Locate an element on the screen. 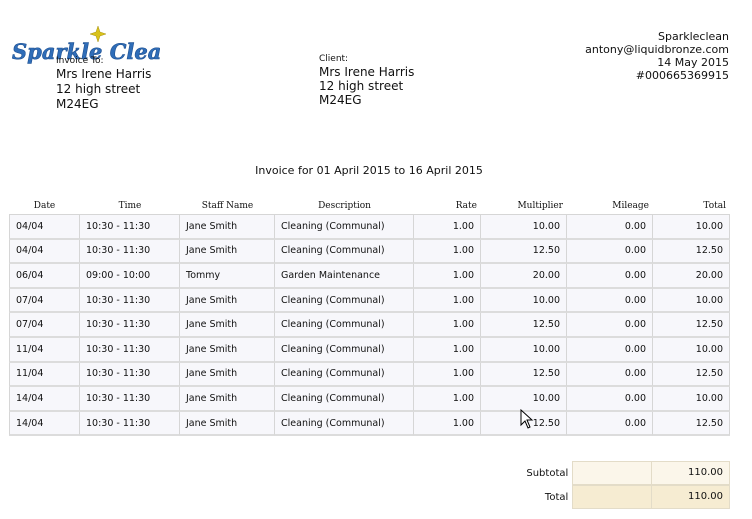 This screenshot has height=519, width=752. client-label: Client: is located at coordinates (334, 59).